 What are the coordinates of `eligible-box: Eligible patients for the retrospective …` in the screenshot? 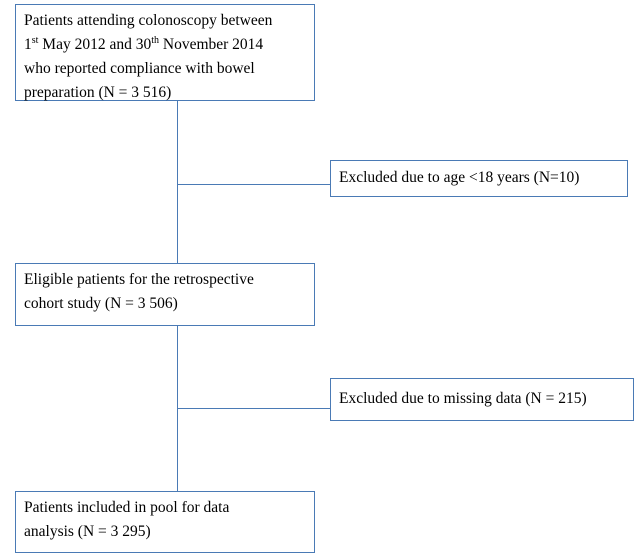 It's located at (165, 294).